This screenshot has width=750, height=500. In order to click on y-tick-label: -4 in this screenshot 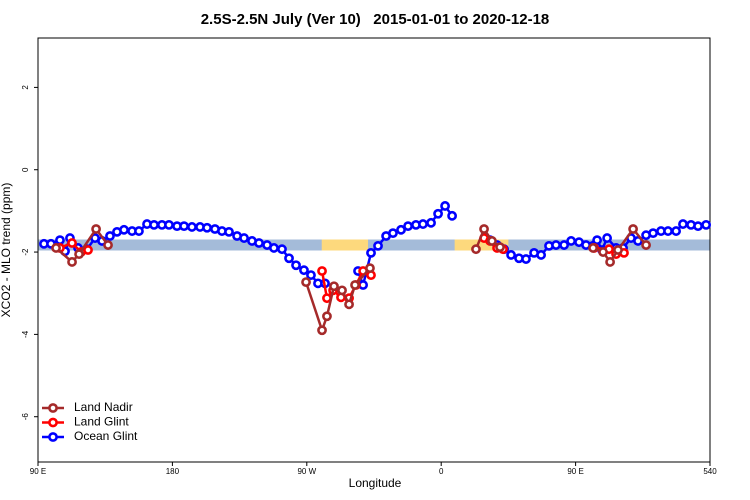, I will do `click(25, 334)`.